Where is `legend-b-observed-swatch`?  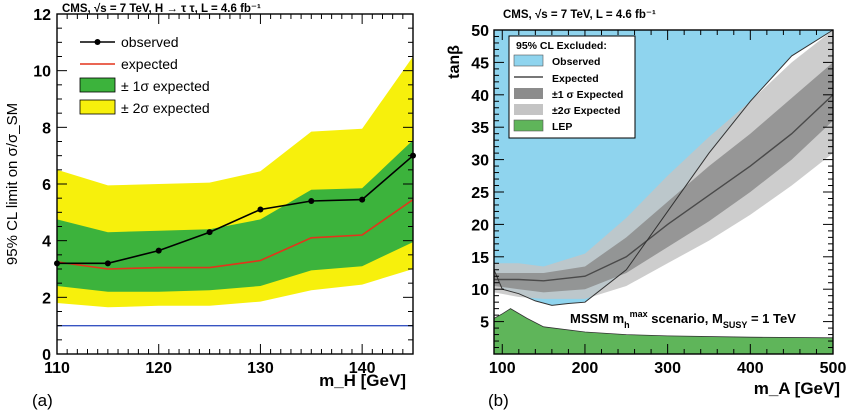 legend-b-observed-swatch is located at coordinates (528, 60).